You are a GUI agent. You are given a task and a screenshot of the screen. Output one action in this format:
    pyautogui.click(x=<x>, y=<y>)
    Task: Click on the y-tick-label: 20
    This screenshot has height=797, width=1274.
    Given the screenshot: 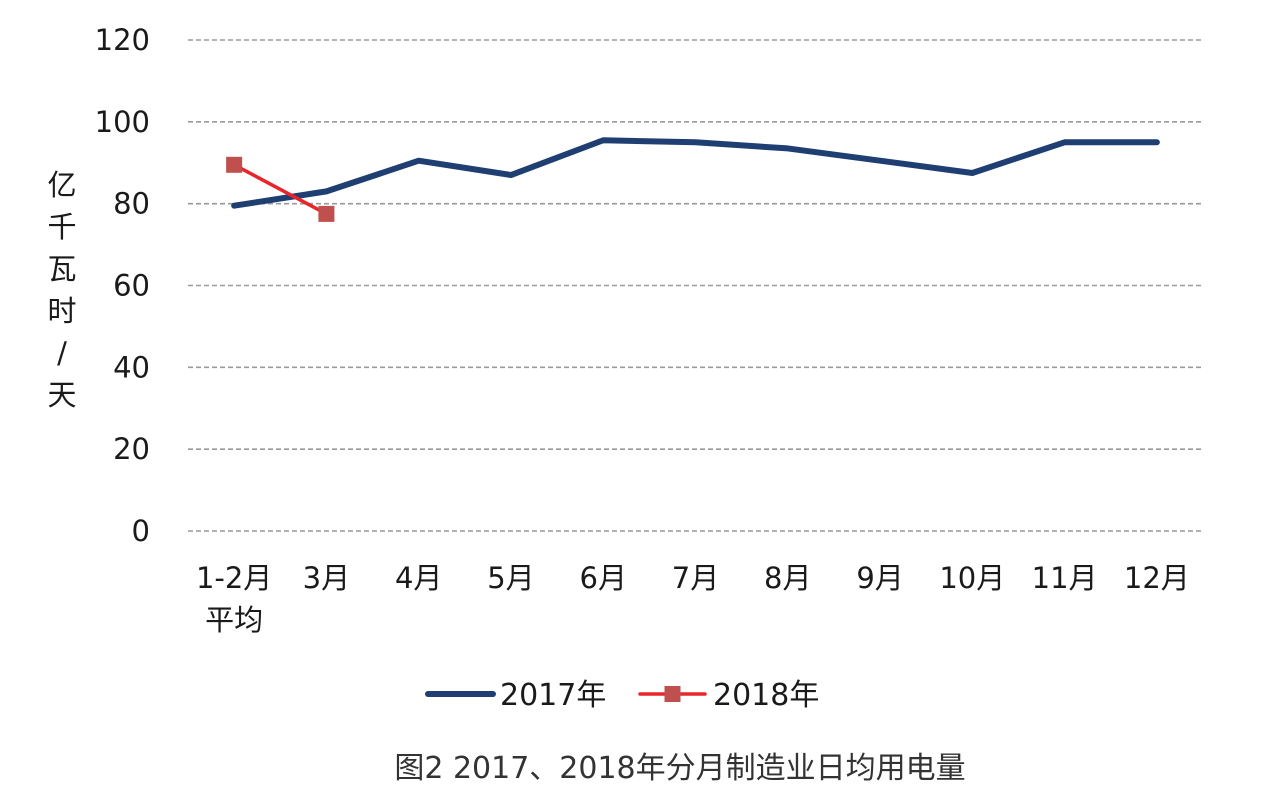 What is the action you would take?
    pyautogui.click(x=131, y=449)
    